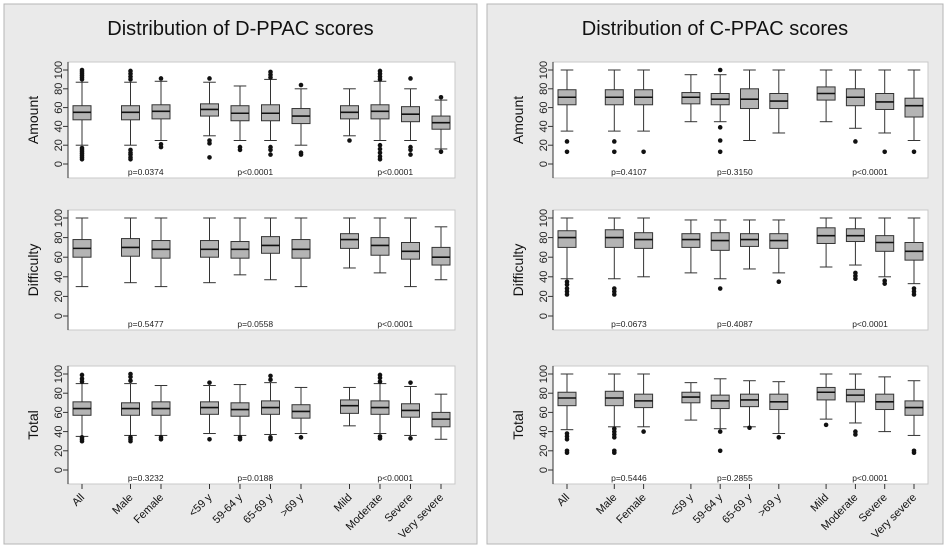 This screenshot has height=554, width=947. Describe the element at coordinates (33, 425) in the screenshot. I see `y-axis-label: Total` at that location.